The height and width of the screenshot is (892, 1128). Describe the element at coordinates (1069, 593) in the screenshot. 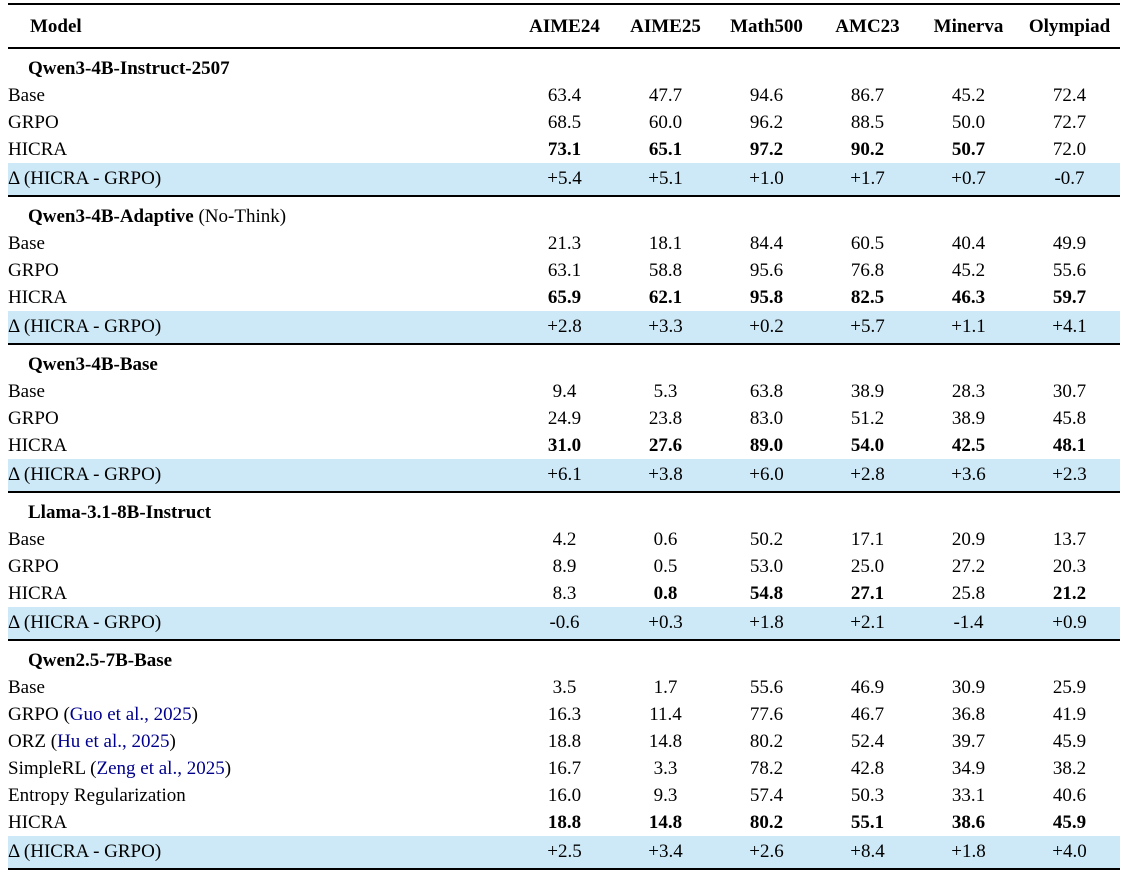

I see `metric-value: 21.2` at that location.